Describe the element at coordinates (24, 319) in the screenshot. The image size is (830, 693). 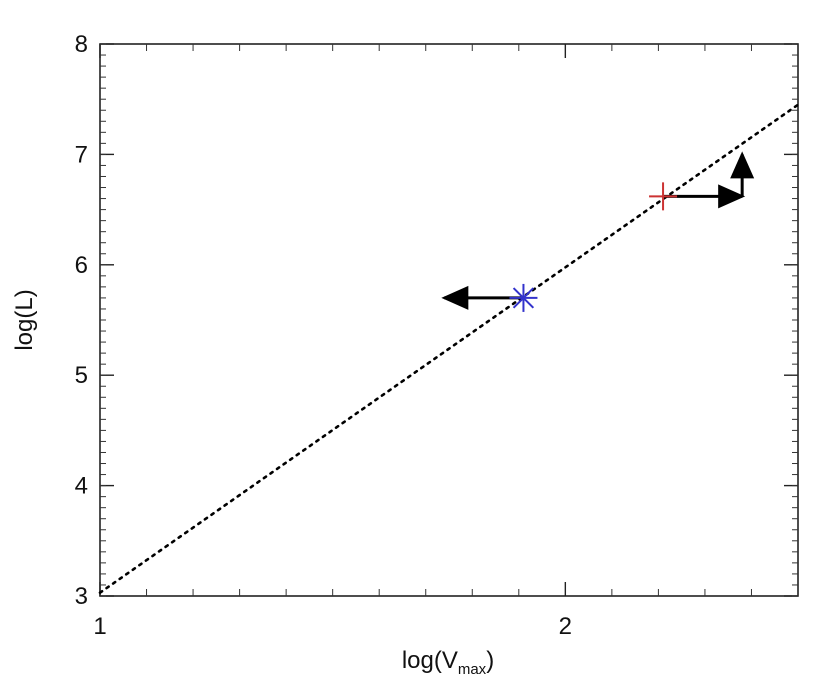
I see `y-axis-label: log(L)` at that location.